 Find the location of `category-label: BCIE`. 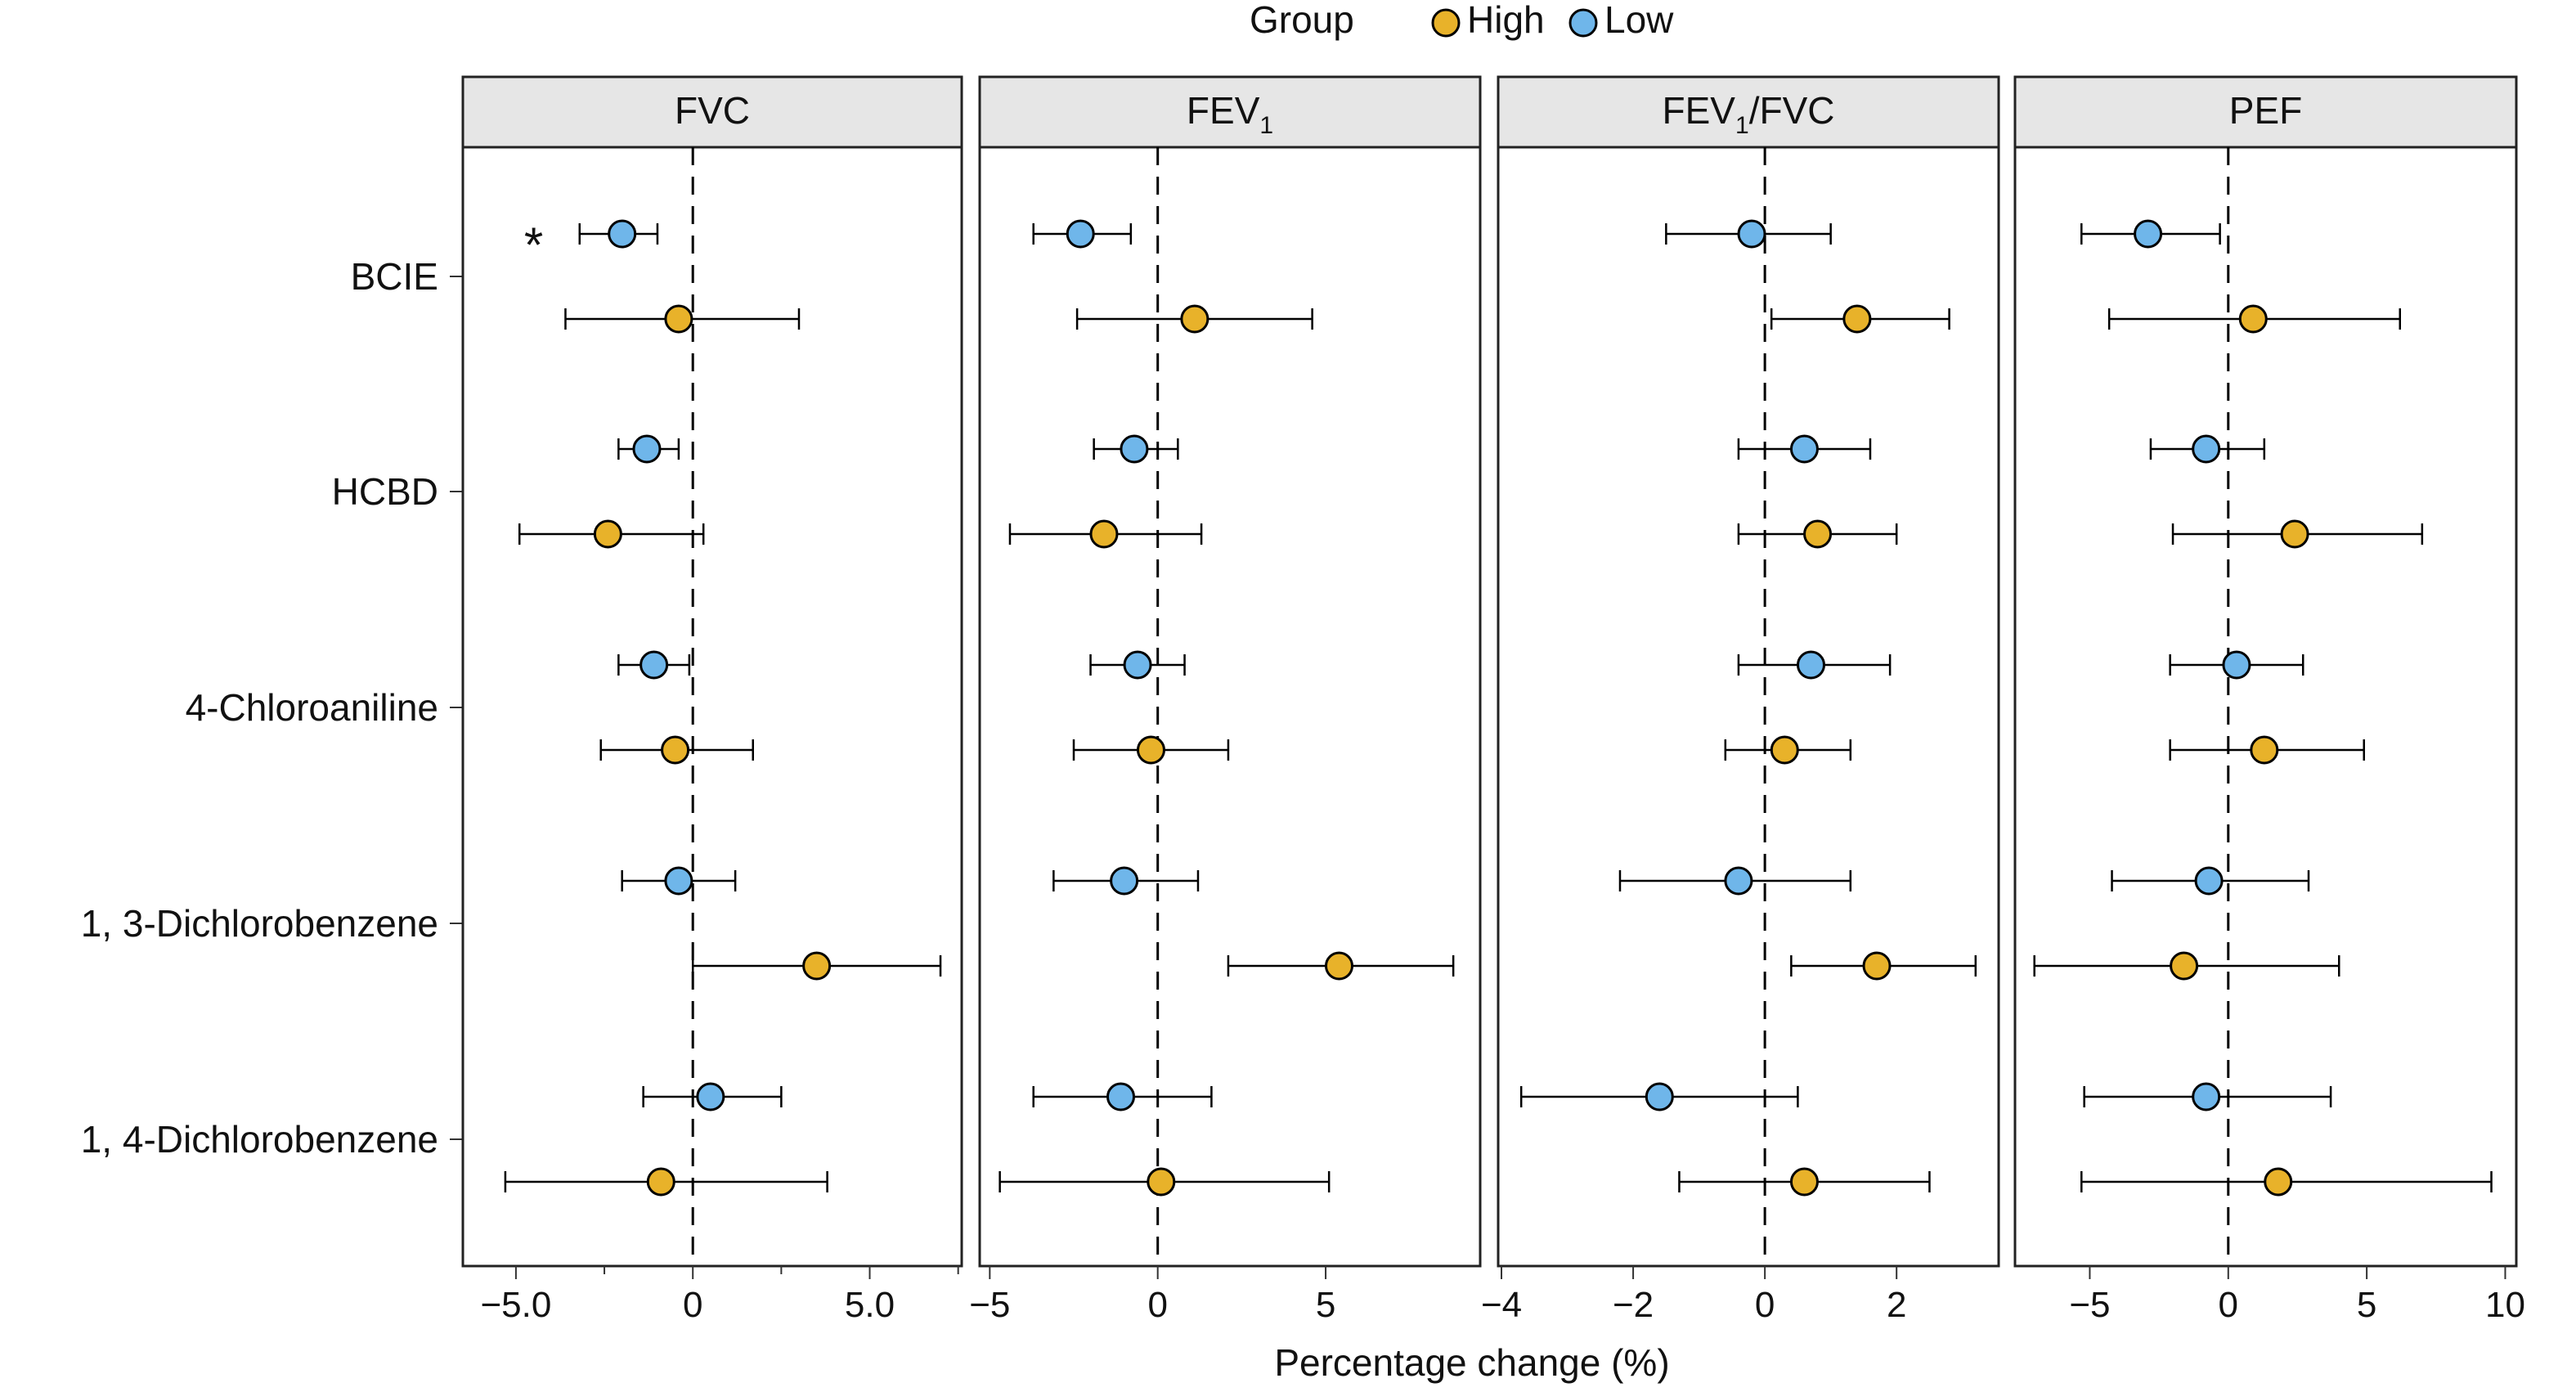

category-label: BCIE is located at coordinates (394, 276).